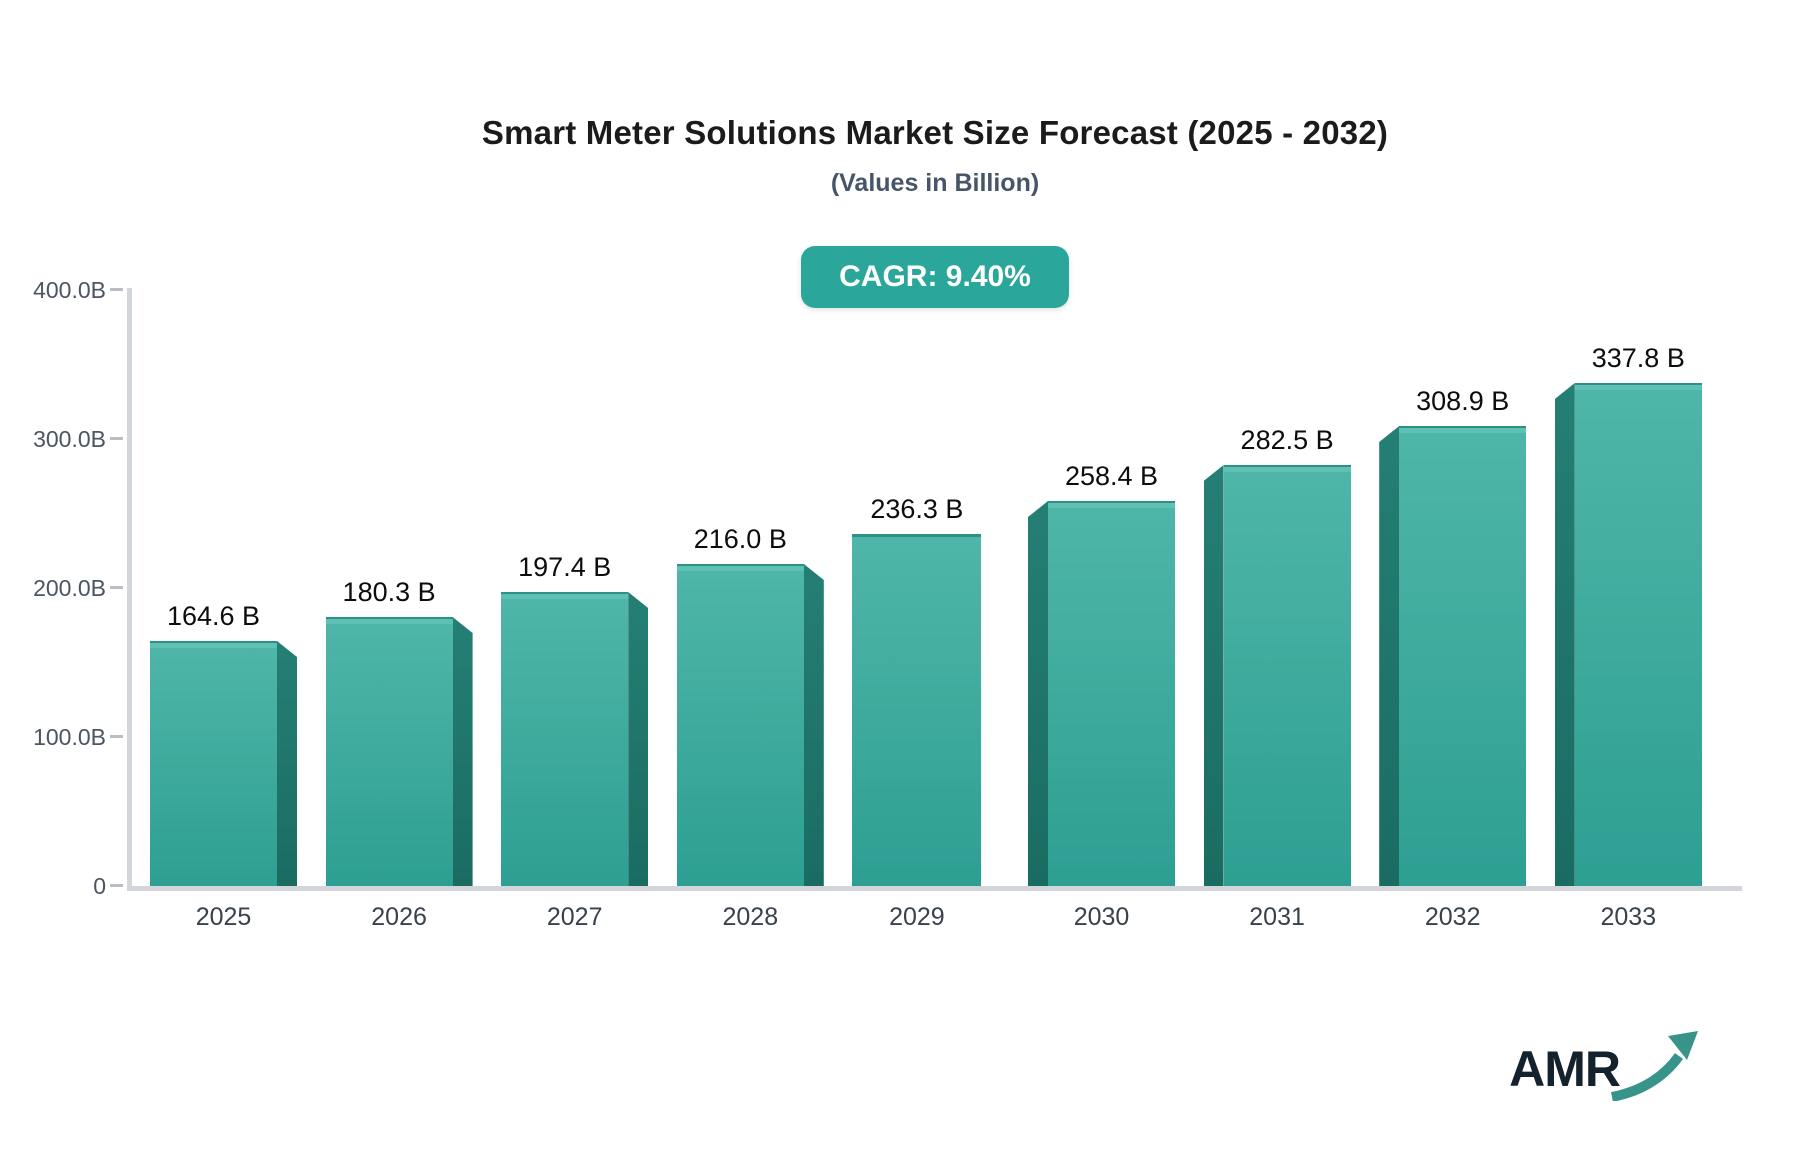  I want to click on cagr-badge: CAGR: 9.40%, so click(935, 277).